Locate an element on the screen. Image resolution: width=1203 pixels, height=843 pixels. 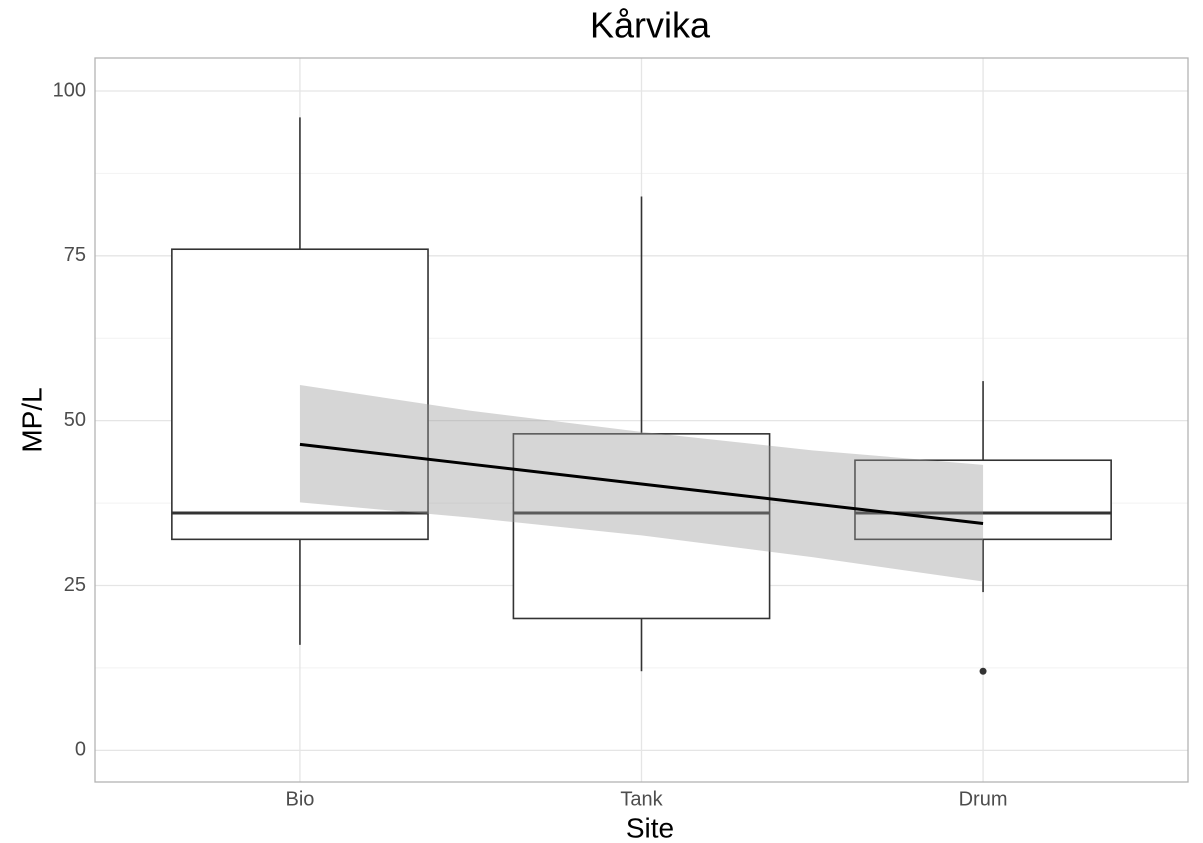
trend-line is located at coordinates (641, 484).